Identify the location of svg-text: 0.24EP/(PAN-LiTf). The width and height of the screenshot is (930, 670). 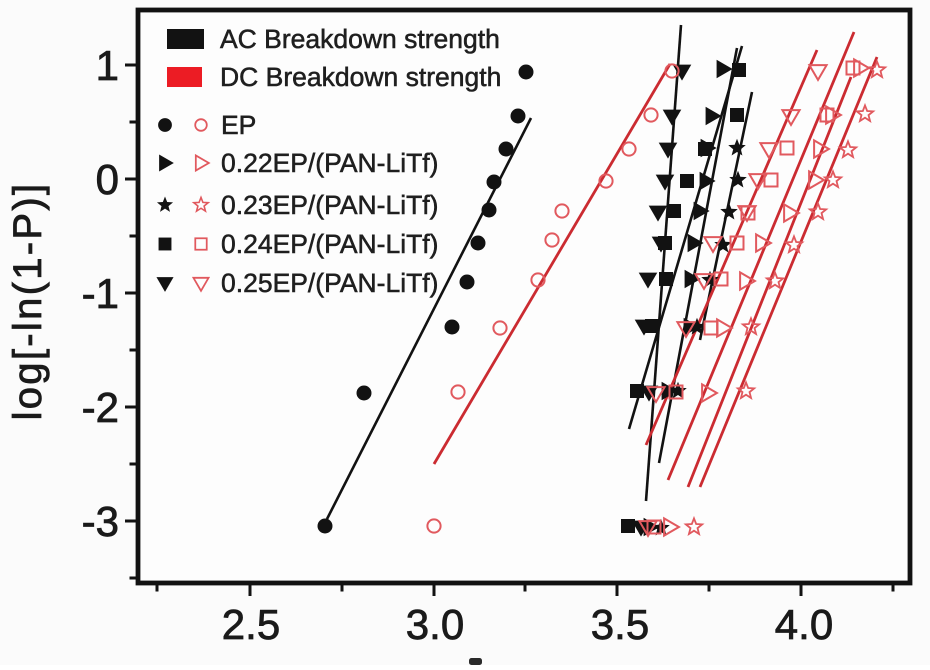
(329, 244).